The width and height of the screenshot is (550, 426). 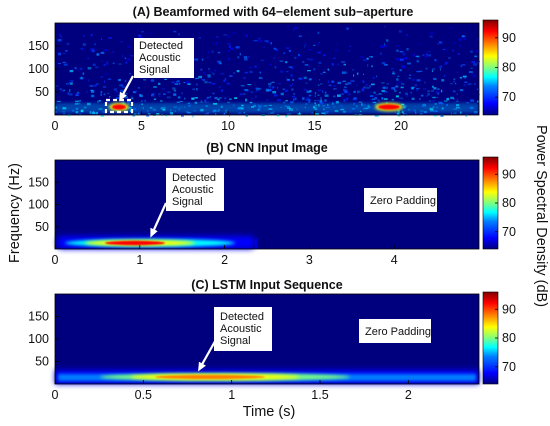 What do you see at coordinates (242, 317) in the screenshot?
I see `panel-c-annotation-line-1: Detected` at bounding box center [242, 317].